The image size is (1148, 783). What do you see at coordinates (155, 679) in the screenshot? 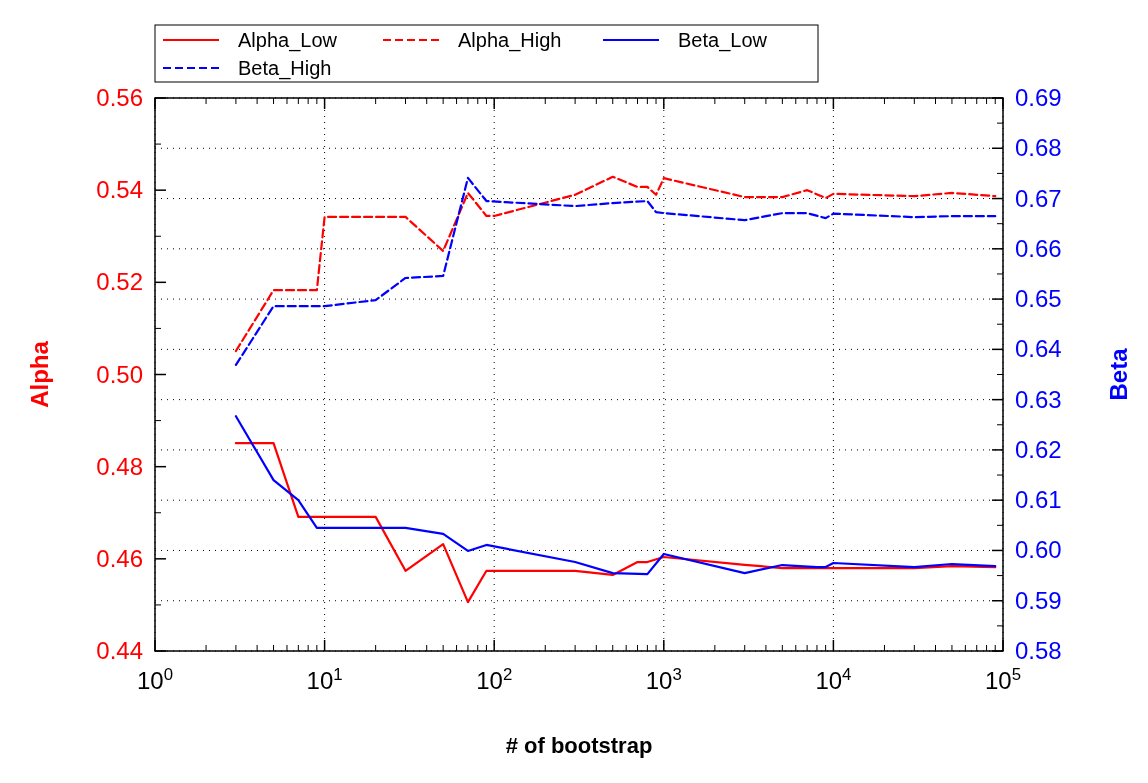
I see `x-tick-label: 10$^{0}$` at bounding box center [155, 679].